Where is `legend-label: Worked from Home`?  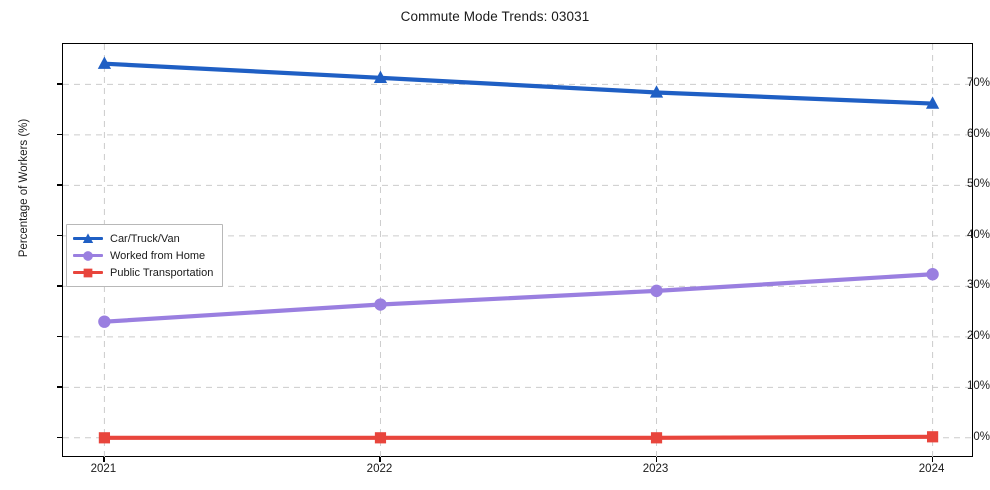 legend-label: Worked from Home is located at coordinates (158, 255).